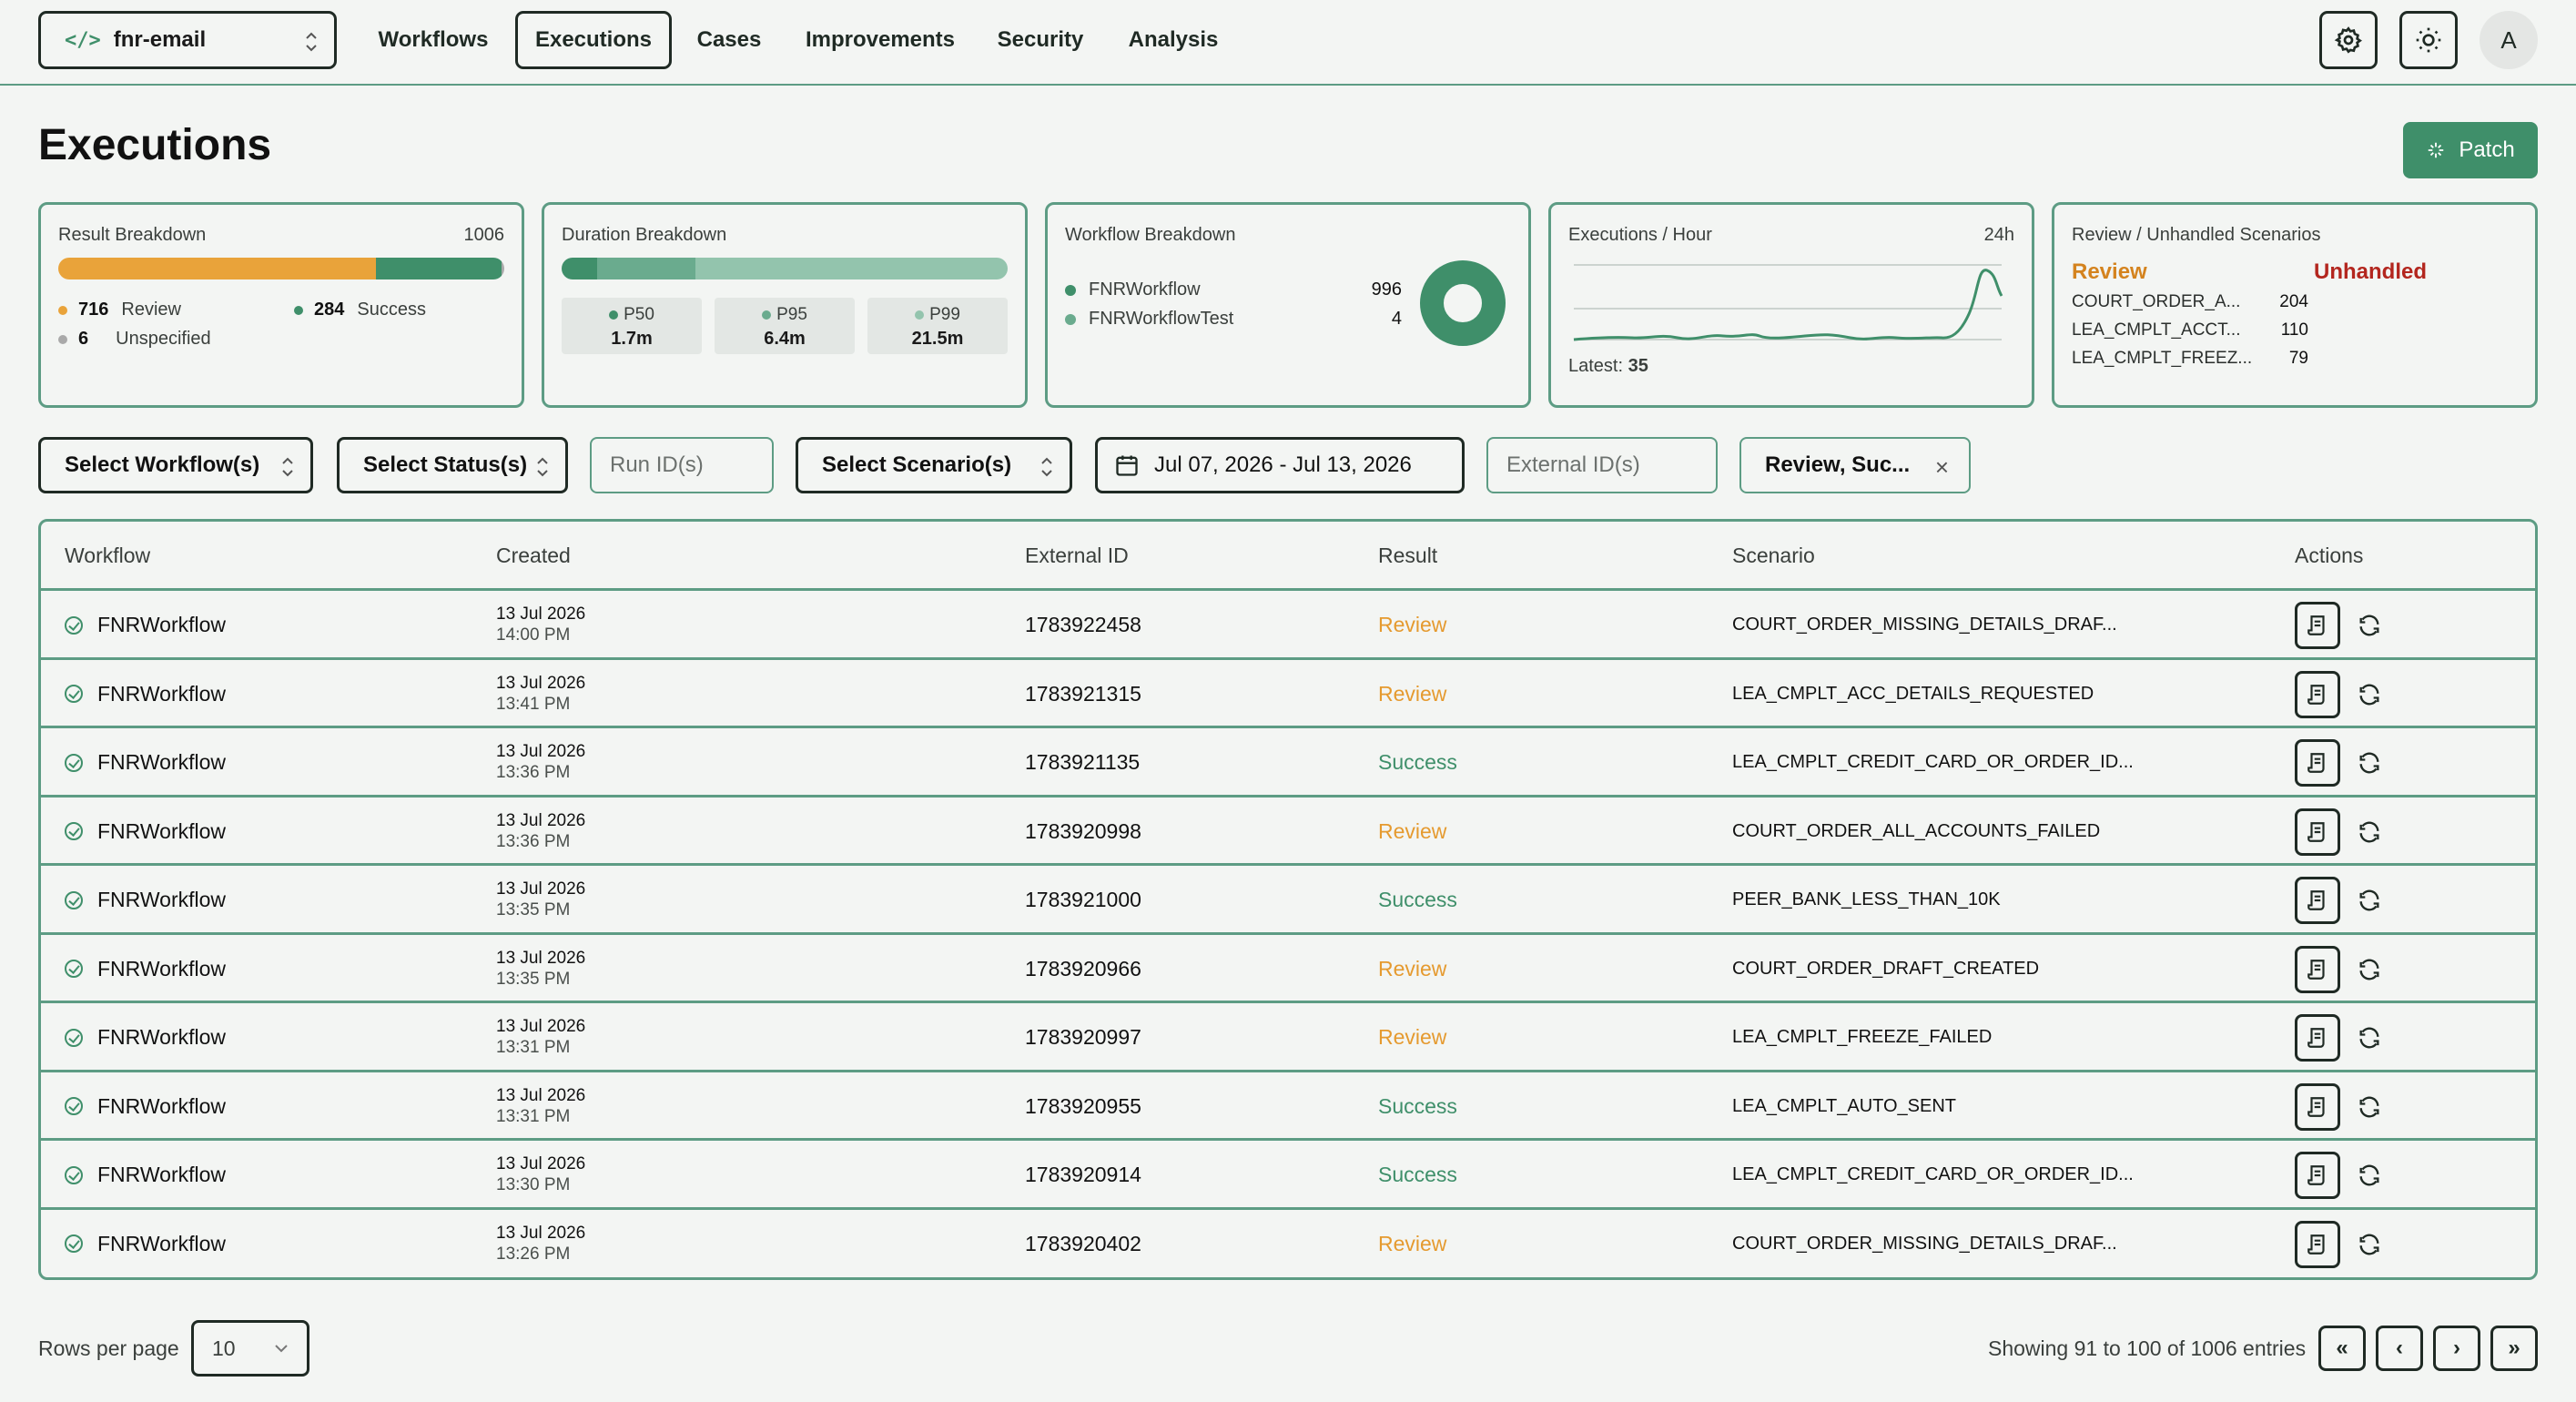 Image resolution: width=2576 pixels, height=1402 pixels. What do you see at coordinates (1408, 556) in the screenshot?
I see `column-header-result: Result` at bounding box center [1408, 556].